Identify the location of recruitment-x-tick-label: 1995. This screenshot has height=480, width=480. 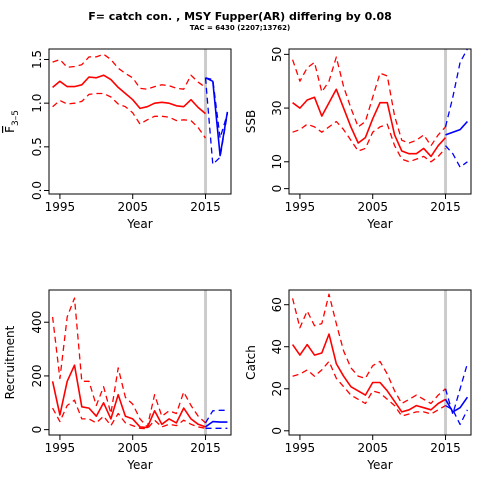
(60, 448).